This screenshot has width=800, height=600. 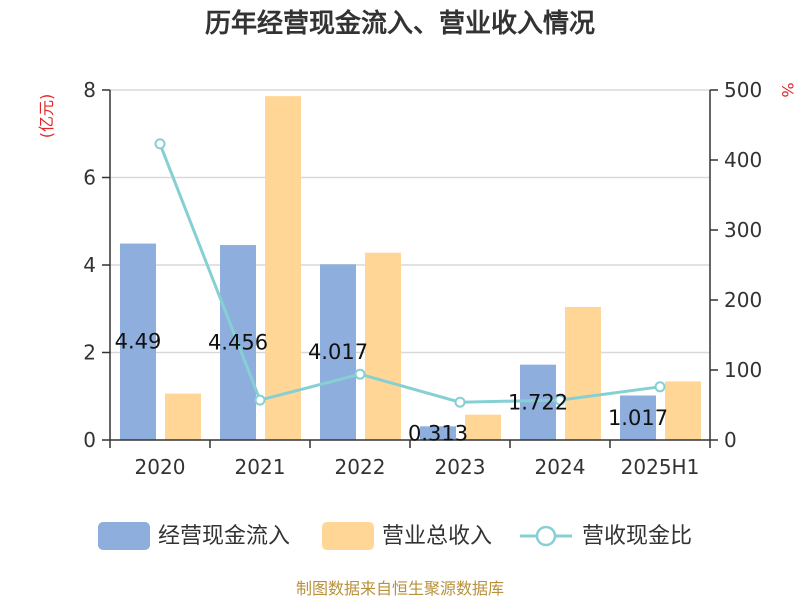 I want to click on x-tick-label: 2022, so click(x=360, y=467).